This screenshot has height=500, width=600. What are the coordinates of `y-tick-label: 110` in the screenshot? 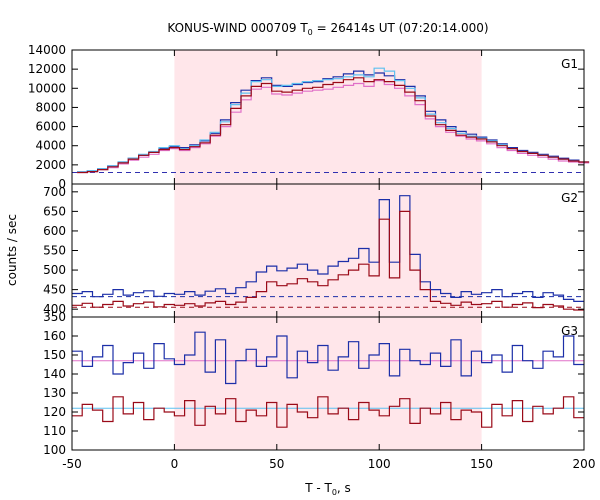 It's located at (54, 431).